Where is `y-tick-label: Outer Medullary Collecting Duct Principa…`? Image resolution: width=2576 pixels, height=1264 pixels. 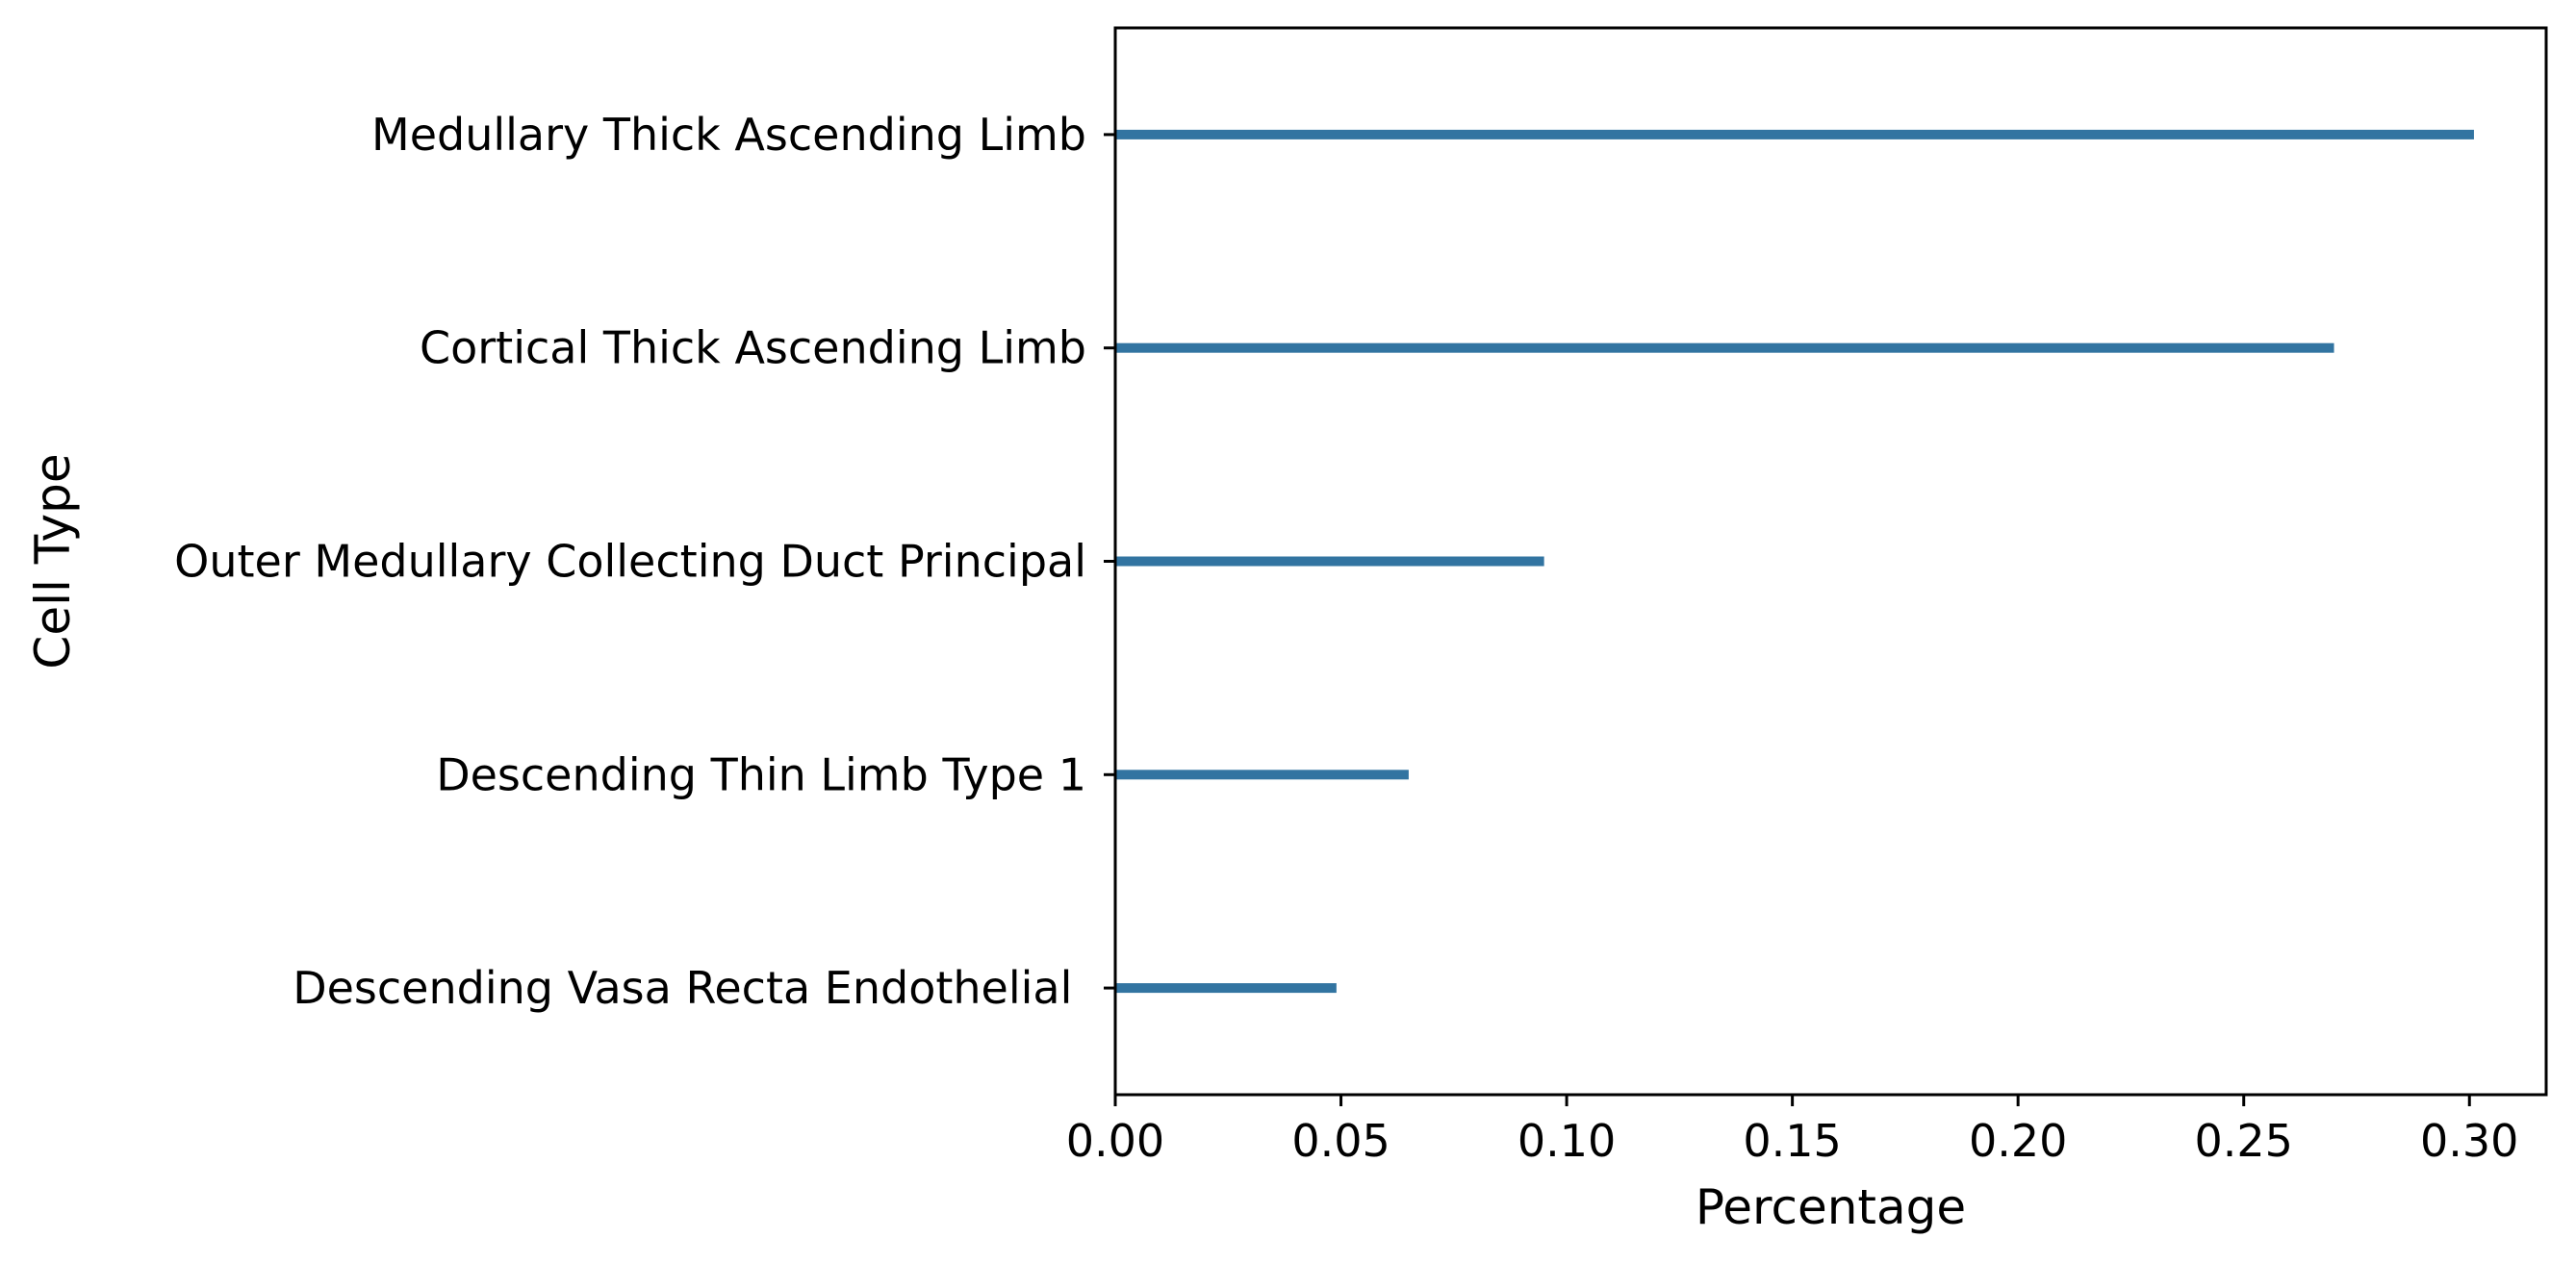 y-tick-label: Outer Medullary Collecting Duct Principa… is located at coordinates (630, 562).